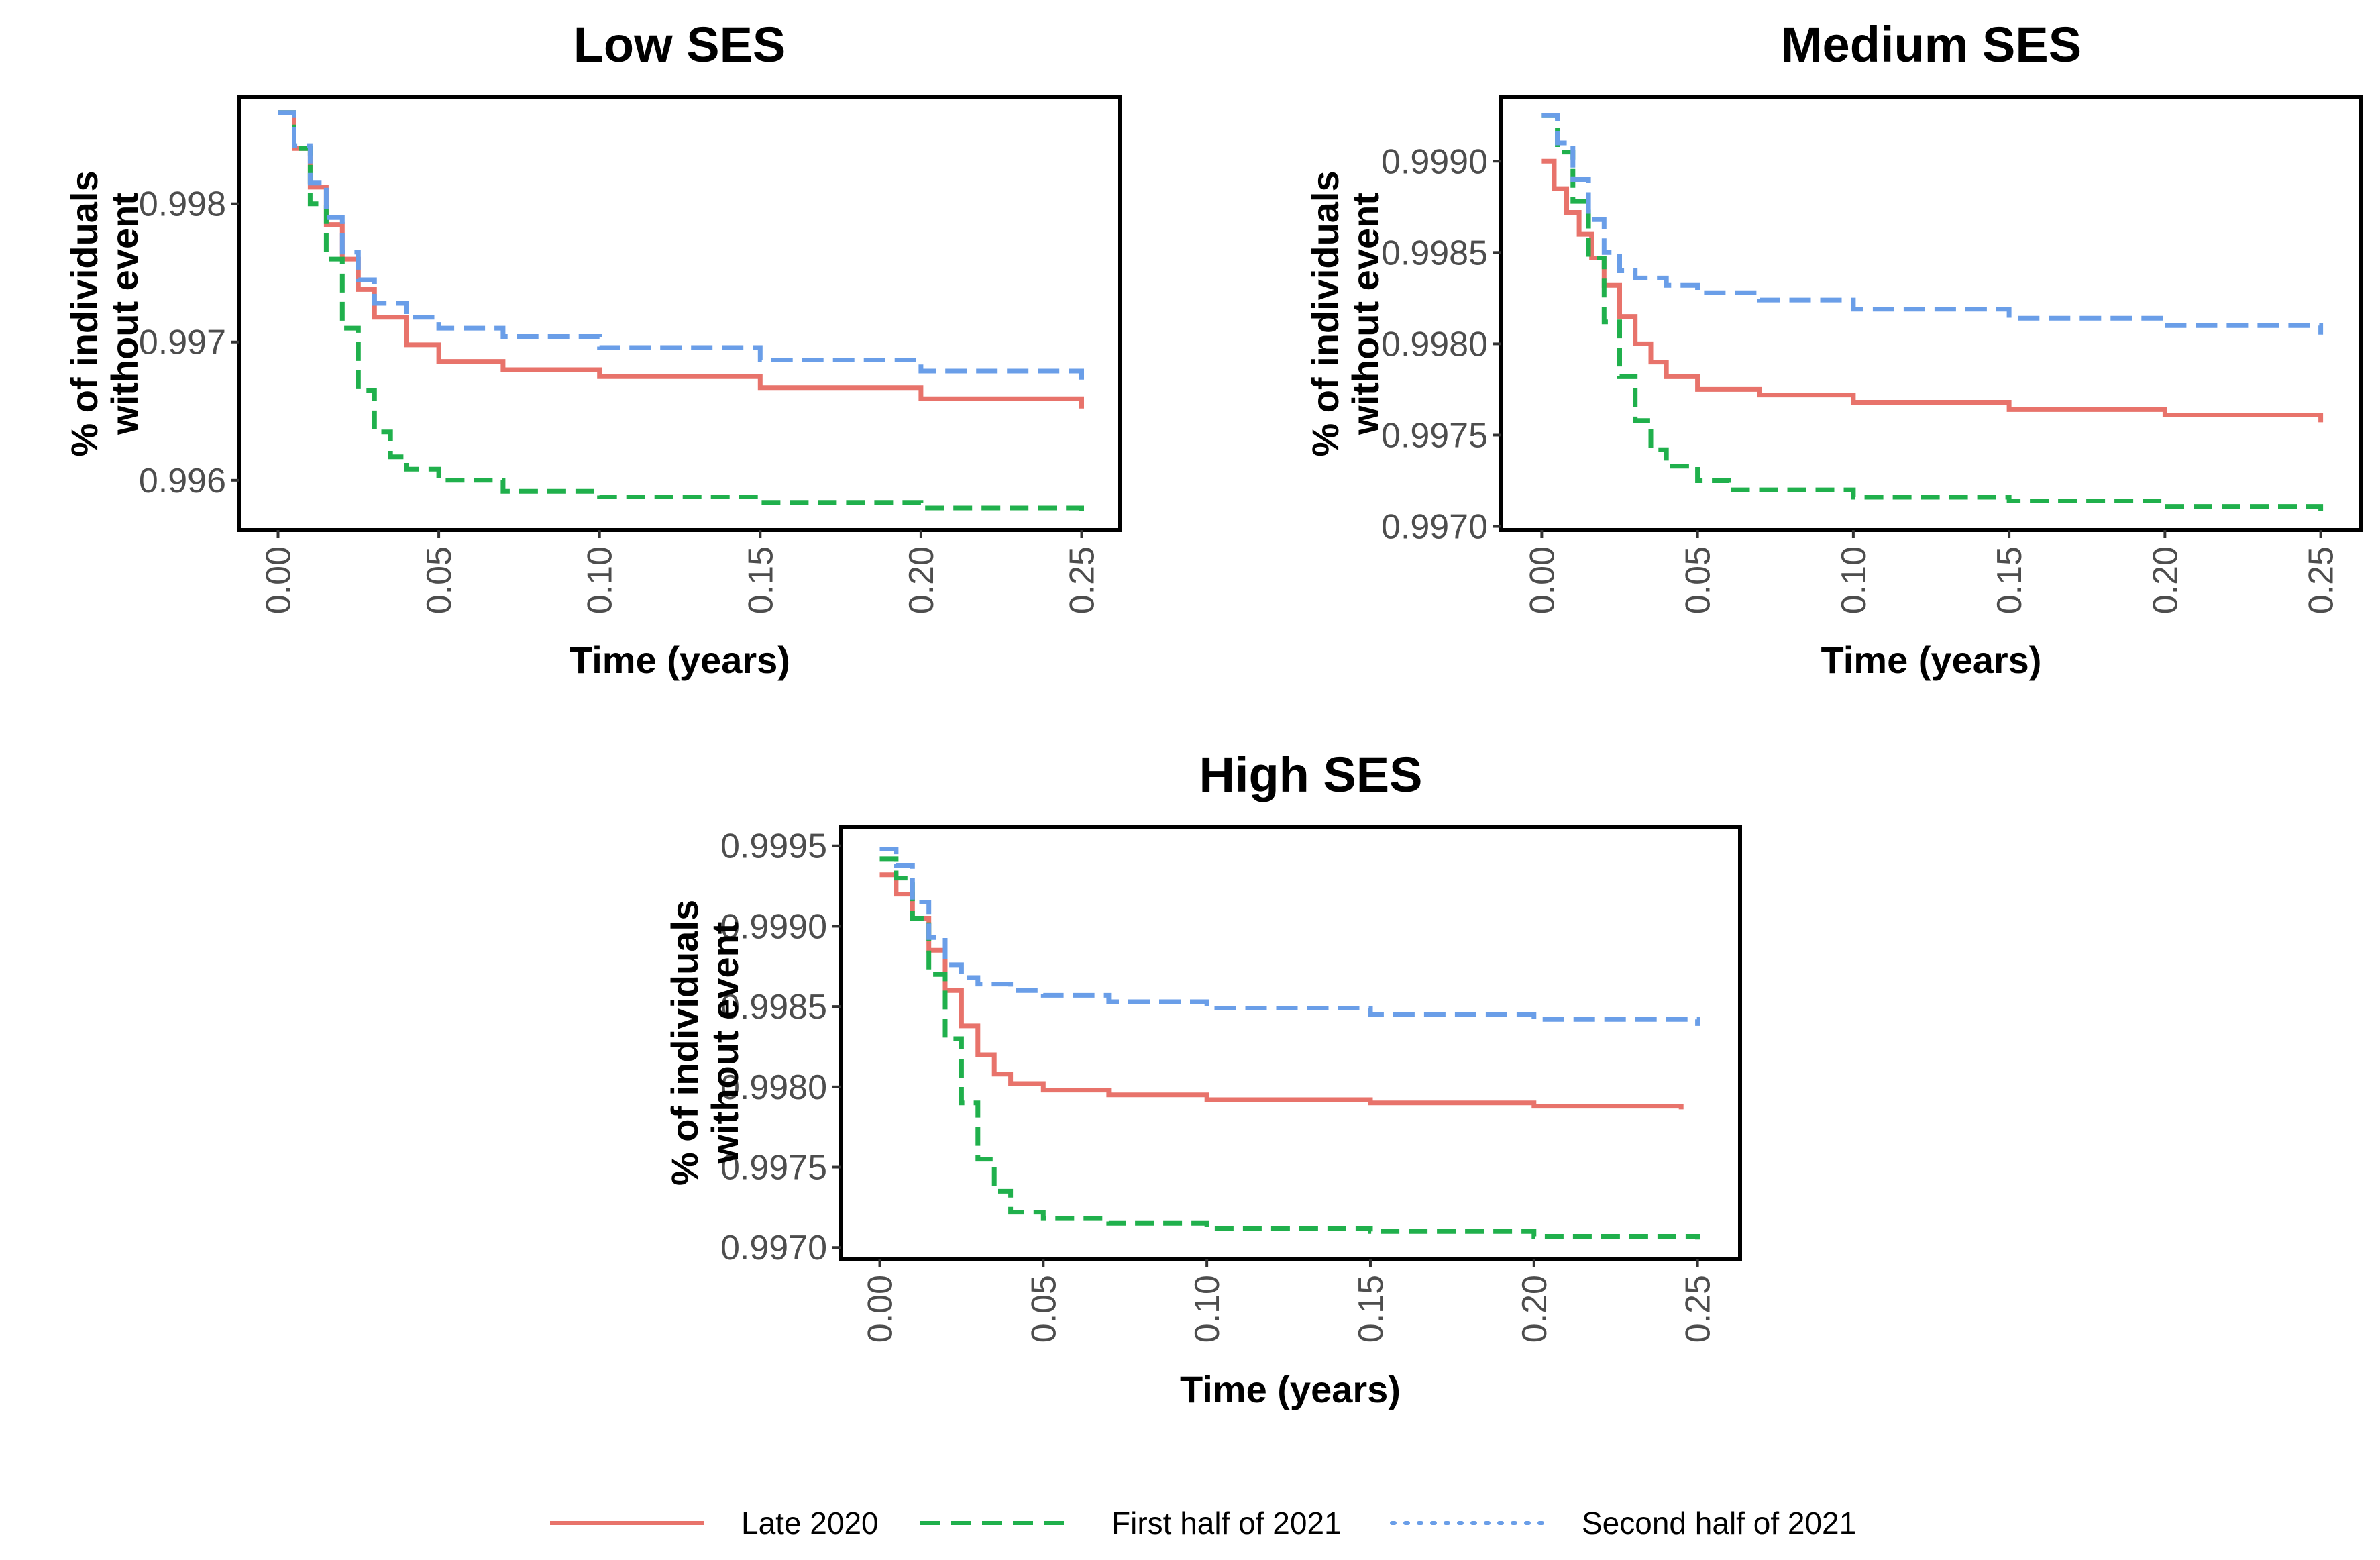 The height and width of the screenshot is (1560, 2380). I want to click on y-tick-label: 0.997, so click(182, 342).